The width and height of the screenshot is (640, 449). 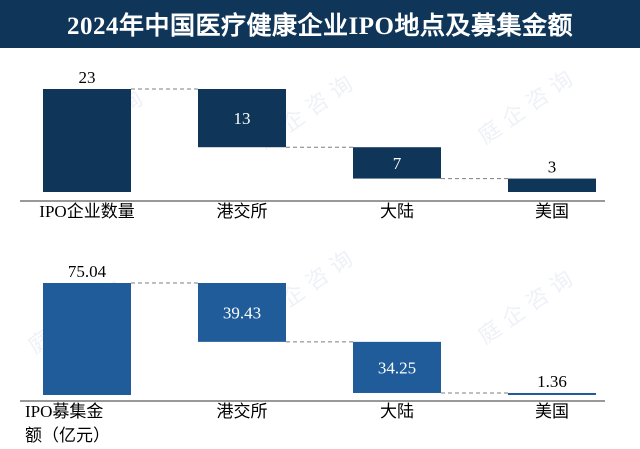 I want to click on category-label-2-4: 美国, so click(x=552, y=411).